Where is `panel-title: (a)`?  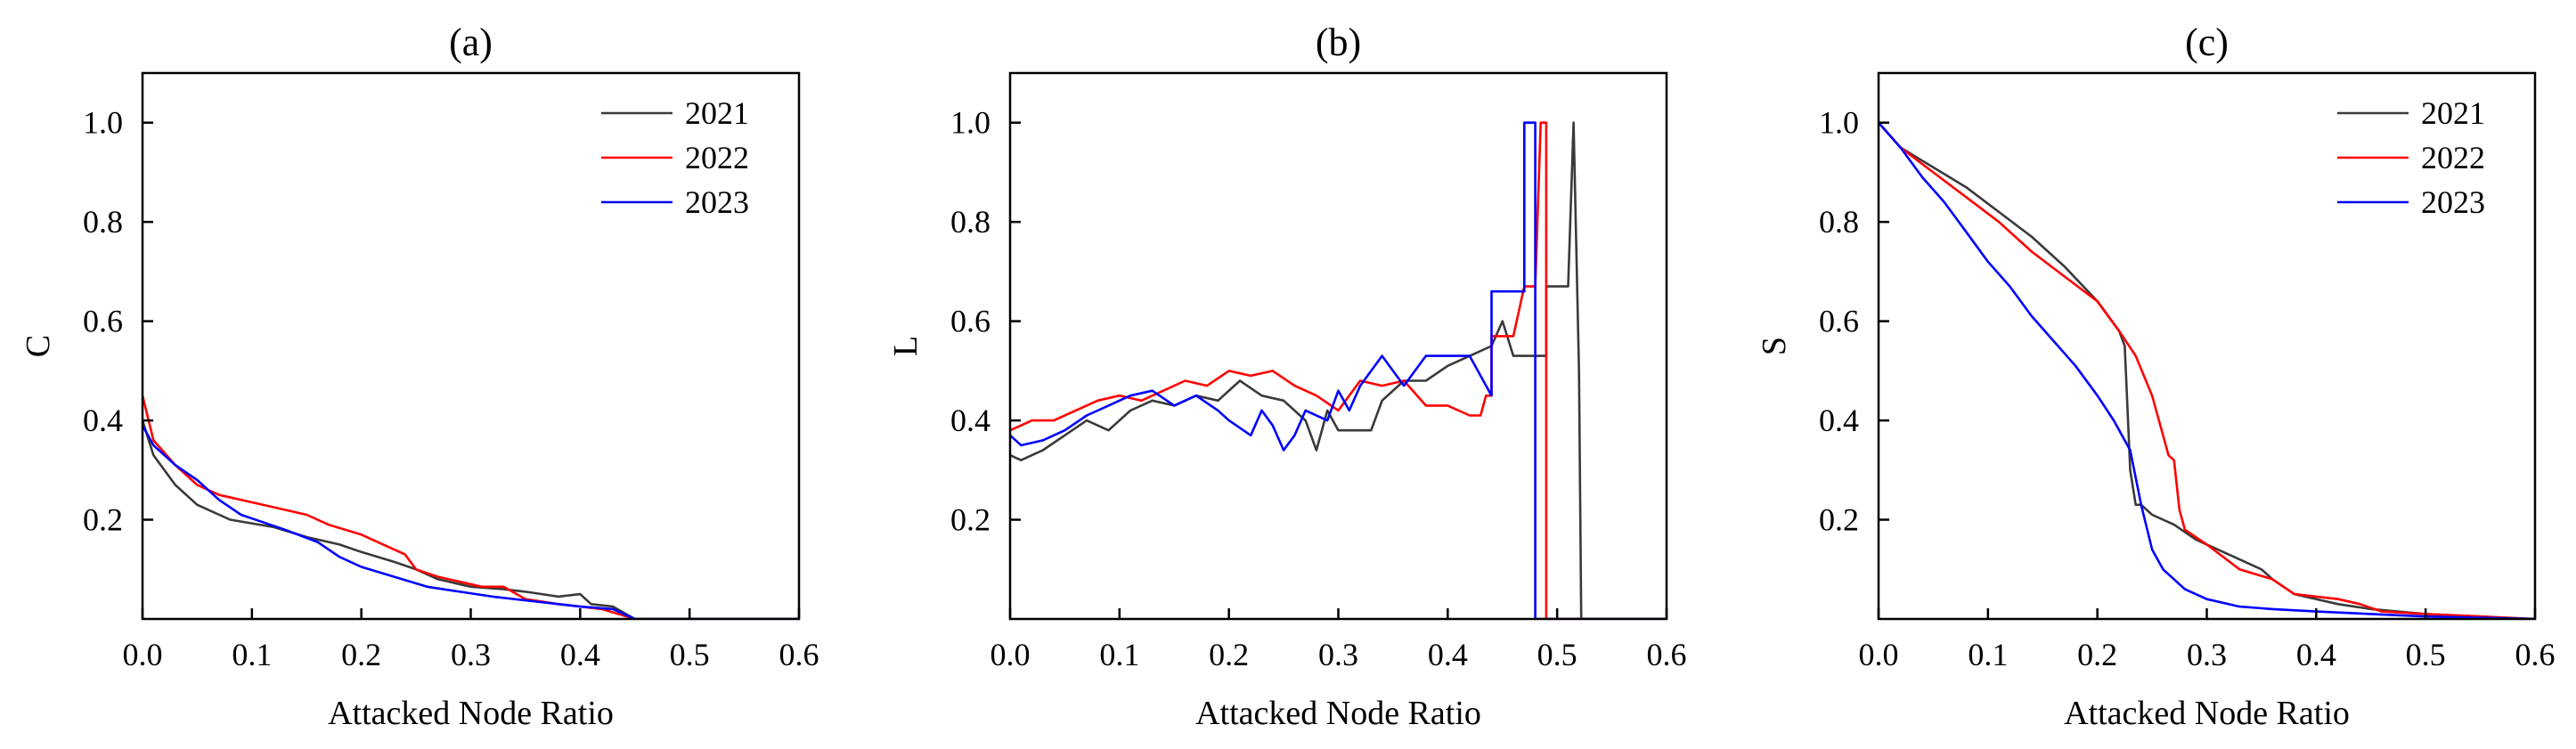
panel-title: (a) is located at coordinates (471, 42).